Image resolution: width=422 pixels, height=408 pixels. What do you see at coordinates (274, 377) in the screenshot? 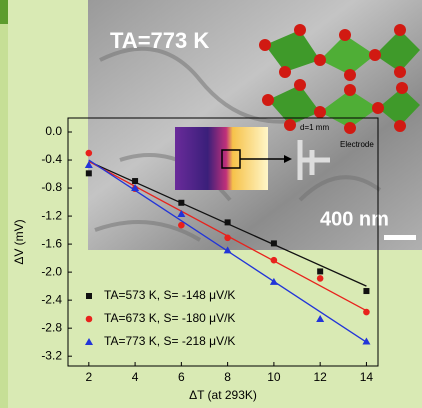
I see `x-tick-label: 10` at bounding box center [274, 377].